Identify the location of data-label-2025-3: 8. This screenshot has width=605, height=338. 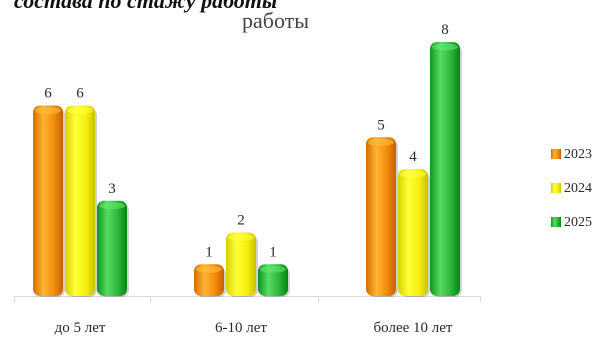
(445, 30).